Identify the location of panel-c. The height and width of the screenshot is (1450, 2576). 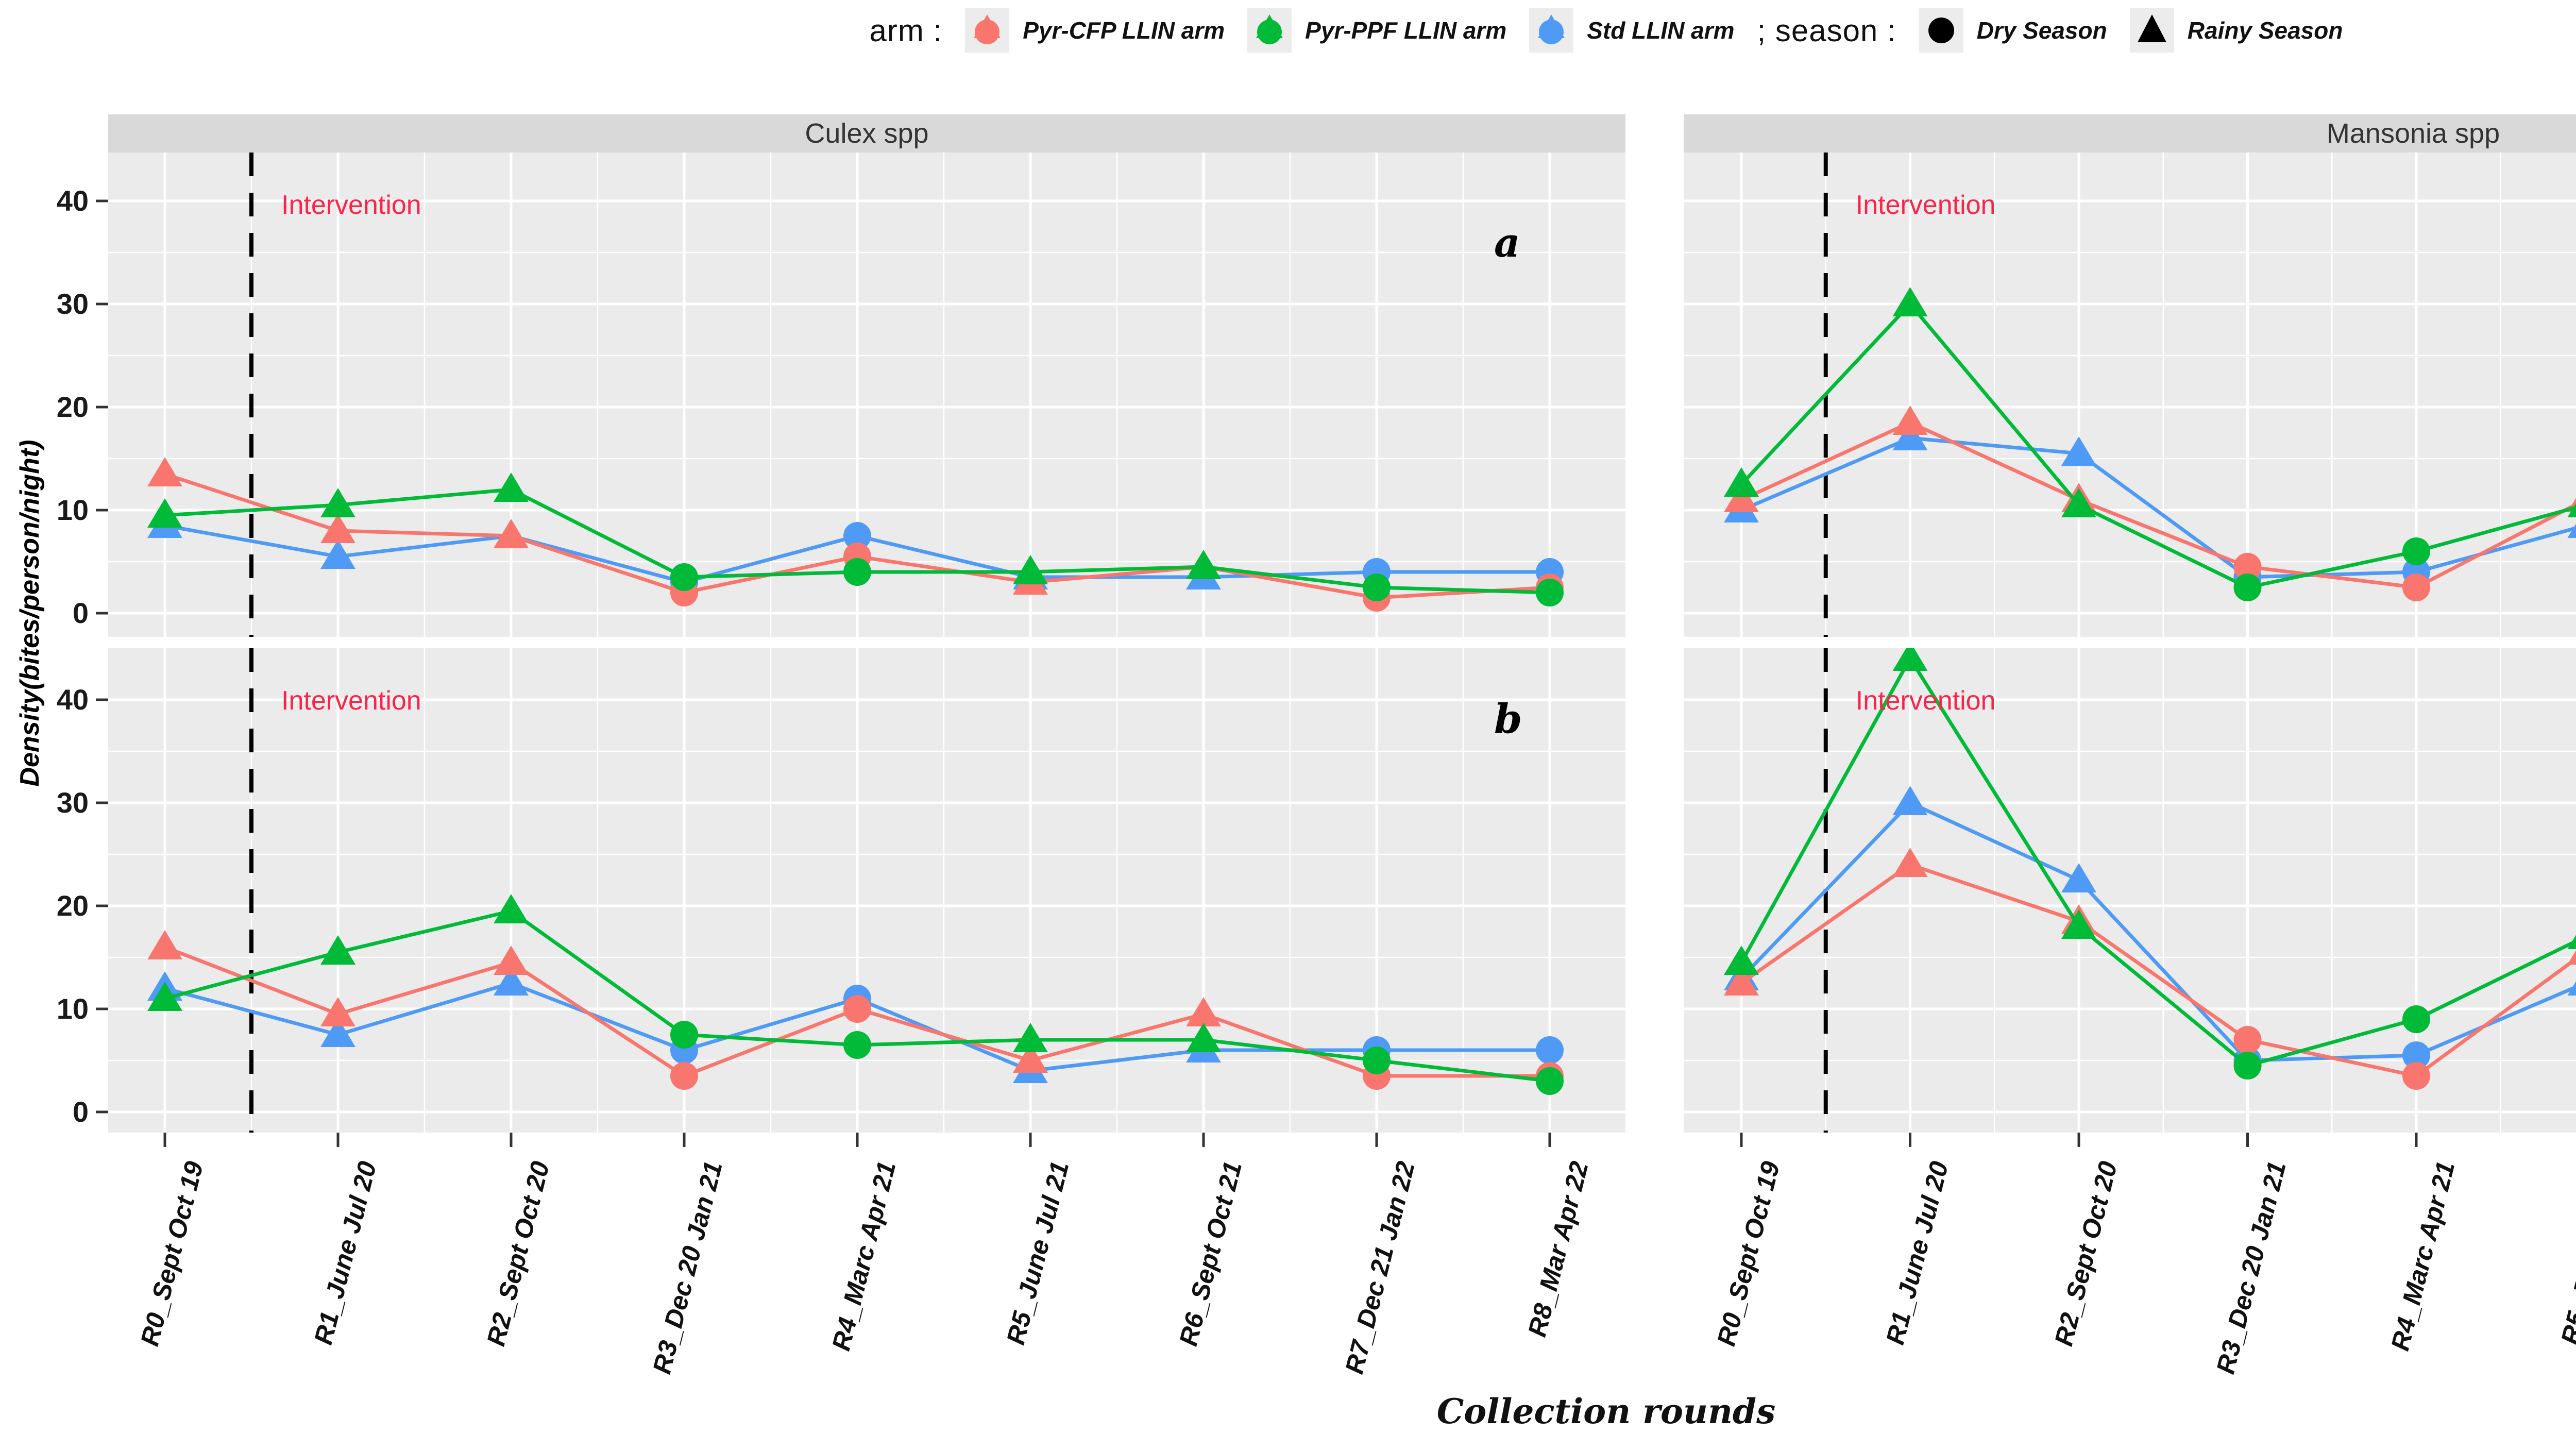
(2130, 395).